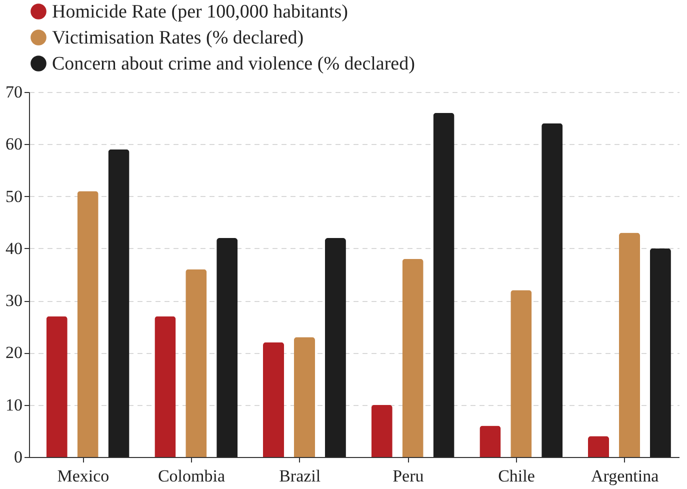  What do you see at coordinates (14, 404) in the screenshot?
I see `y-tick-label: 10` at bounding box center [14, 404].